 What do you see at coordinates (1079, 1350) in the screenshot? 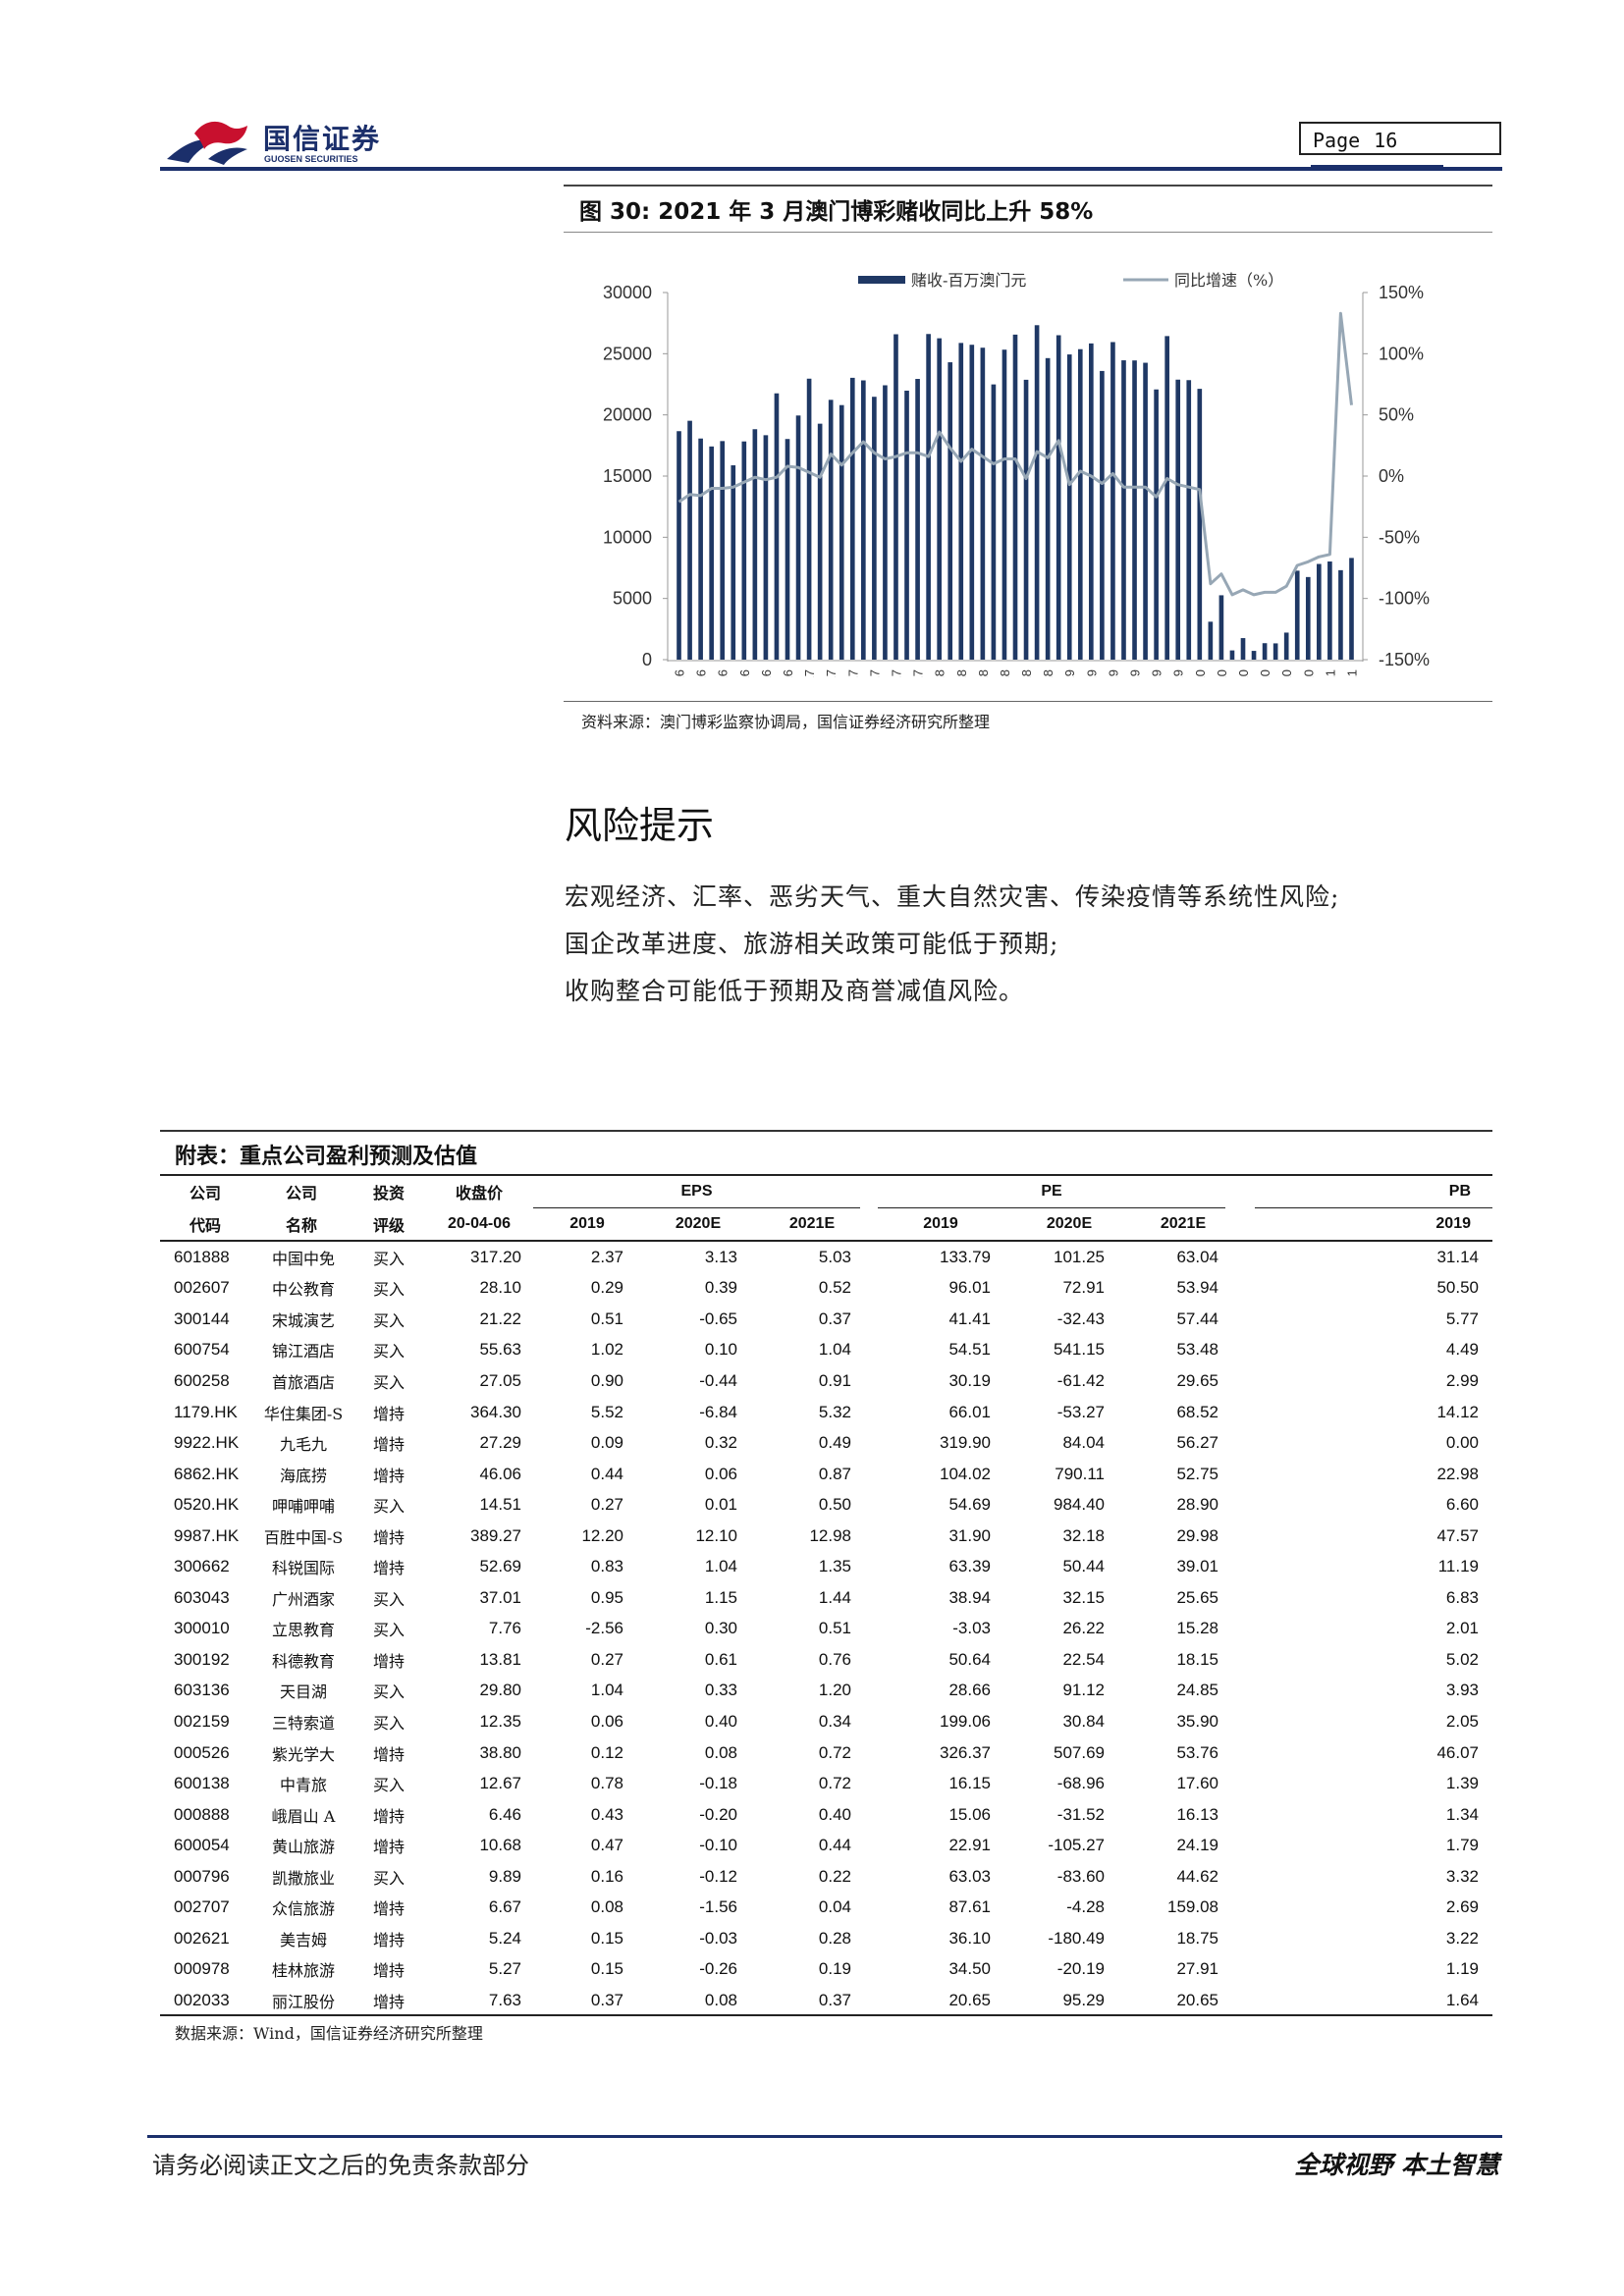
I see `pe-2020e: 541.15` at bounding box center [1079, 1350].